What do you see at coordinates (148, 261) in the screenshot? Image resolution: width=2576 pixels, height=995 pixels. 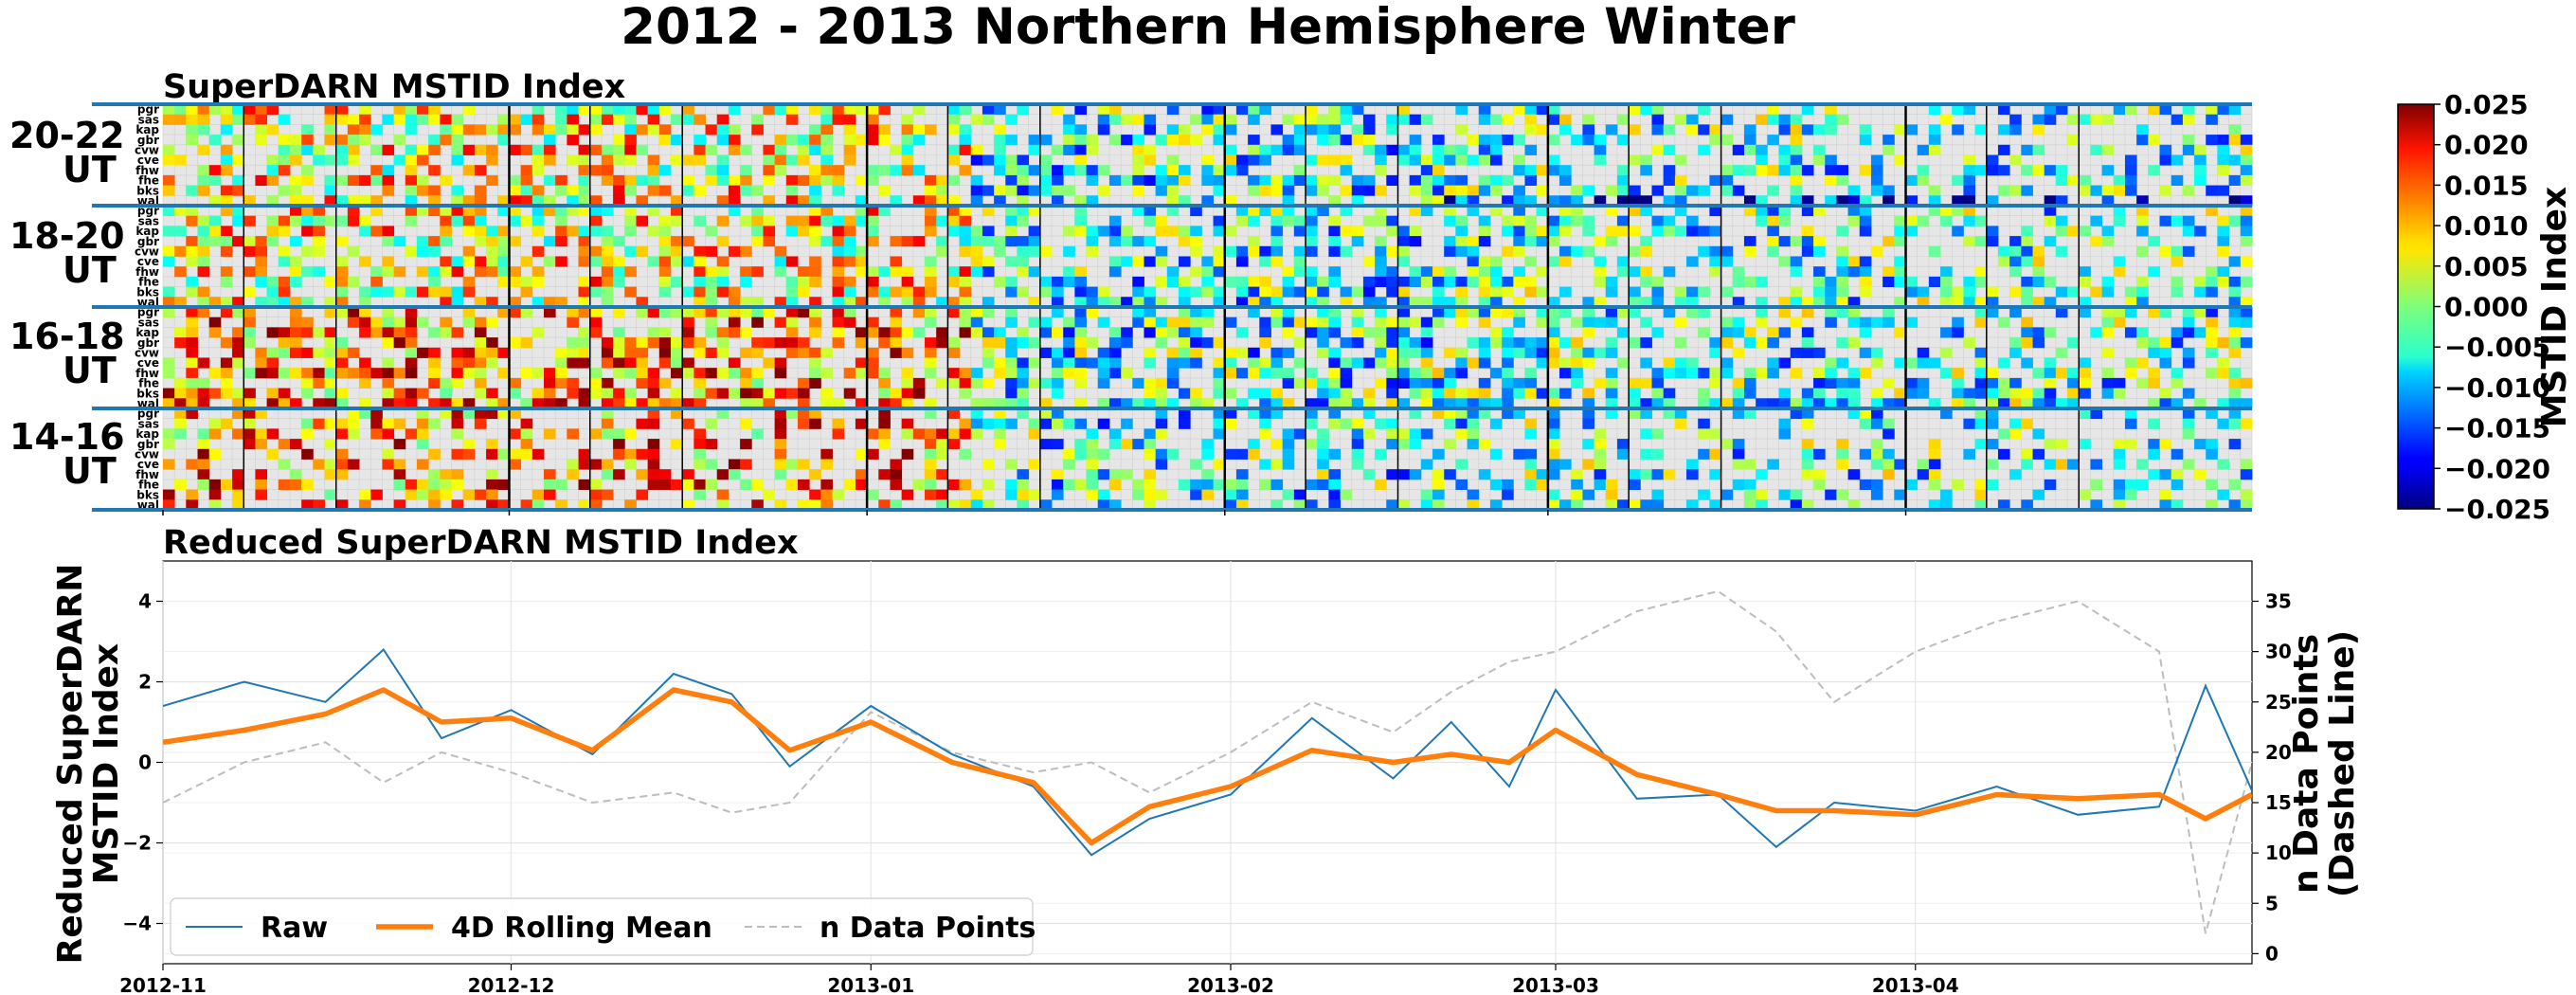 I see `radar-label-cve: cve` at bounding box center [148, 261].